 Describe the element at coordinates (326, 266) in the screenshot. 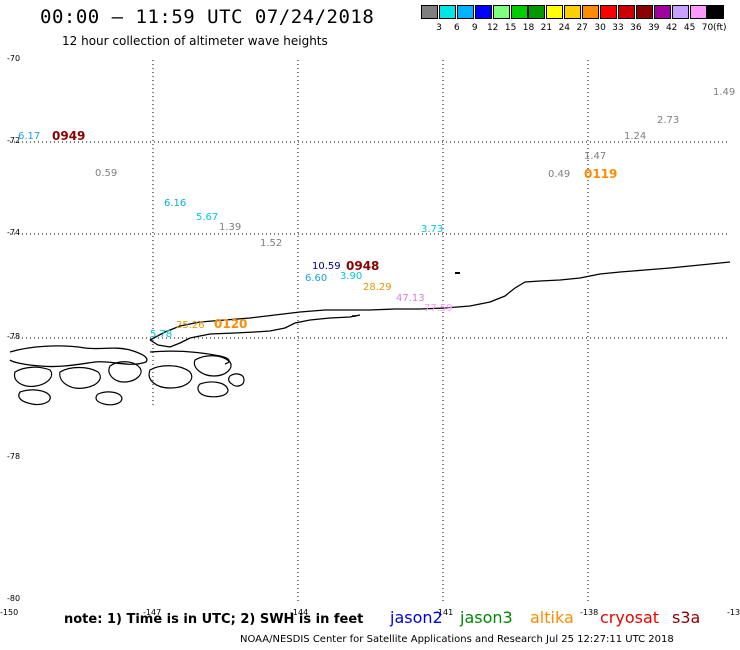

I see `wave-height-label: 10.59` at that location.